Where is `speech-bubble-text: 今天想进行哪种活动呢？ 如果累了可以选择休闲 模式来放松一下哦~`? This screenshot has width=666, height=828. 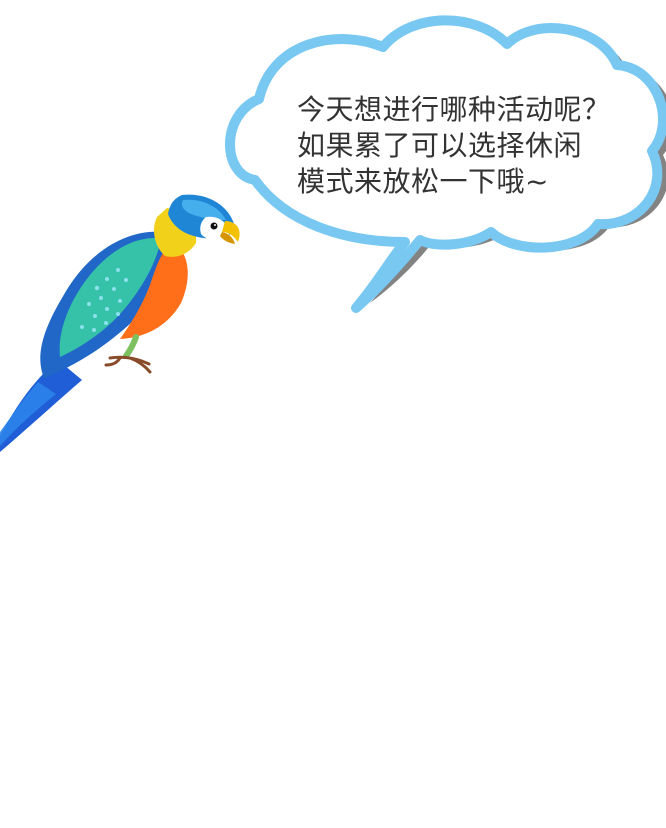 speech-bubble-text: 今天想进行哪种活动呢？ 如果累了可以选择休闲 模式来放松一下哦~ is located at coordinates (472, 146).